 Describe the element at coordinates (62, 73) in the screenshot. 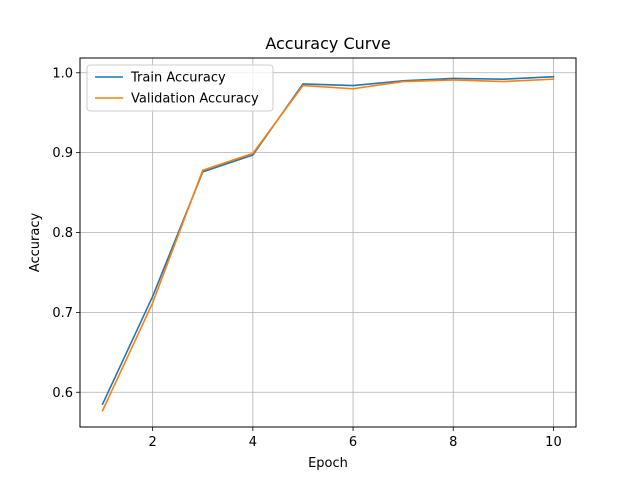

I see `y-tick-label: 1.0` at that location.